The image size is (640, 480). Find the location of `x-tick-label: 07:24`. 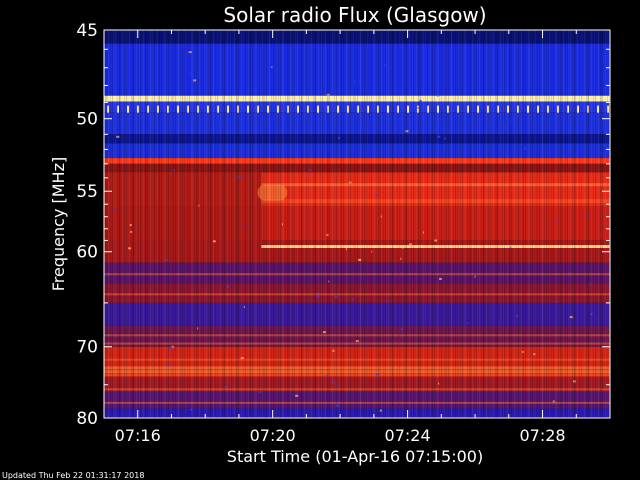

x-tick-label: 07:24 is located at coordinates (408, 435).